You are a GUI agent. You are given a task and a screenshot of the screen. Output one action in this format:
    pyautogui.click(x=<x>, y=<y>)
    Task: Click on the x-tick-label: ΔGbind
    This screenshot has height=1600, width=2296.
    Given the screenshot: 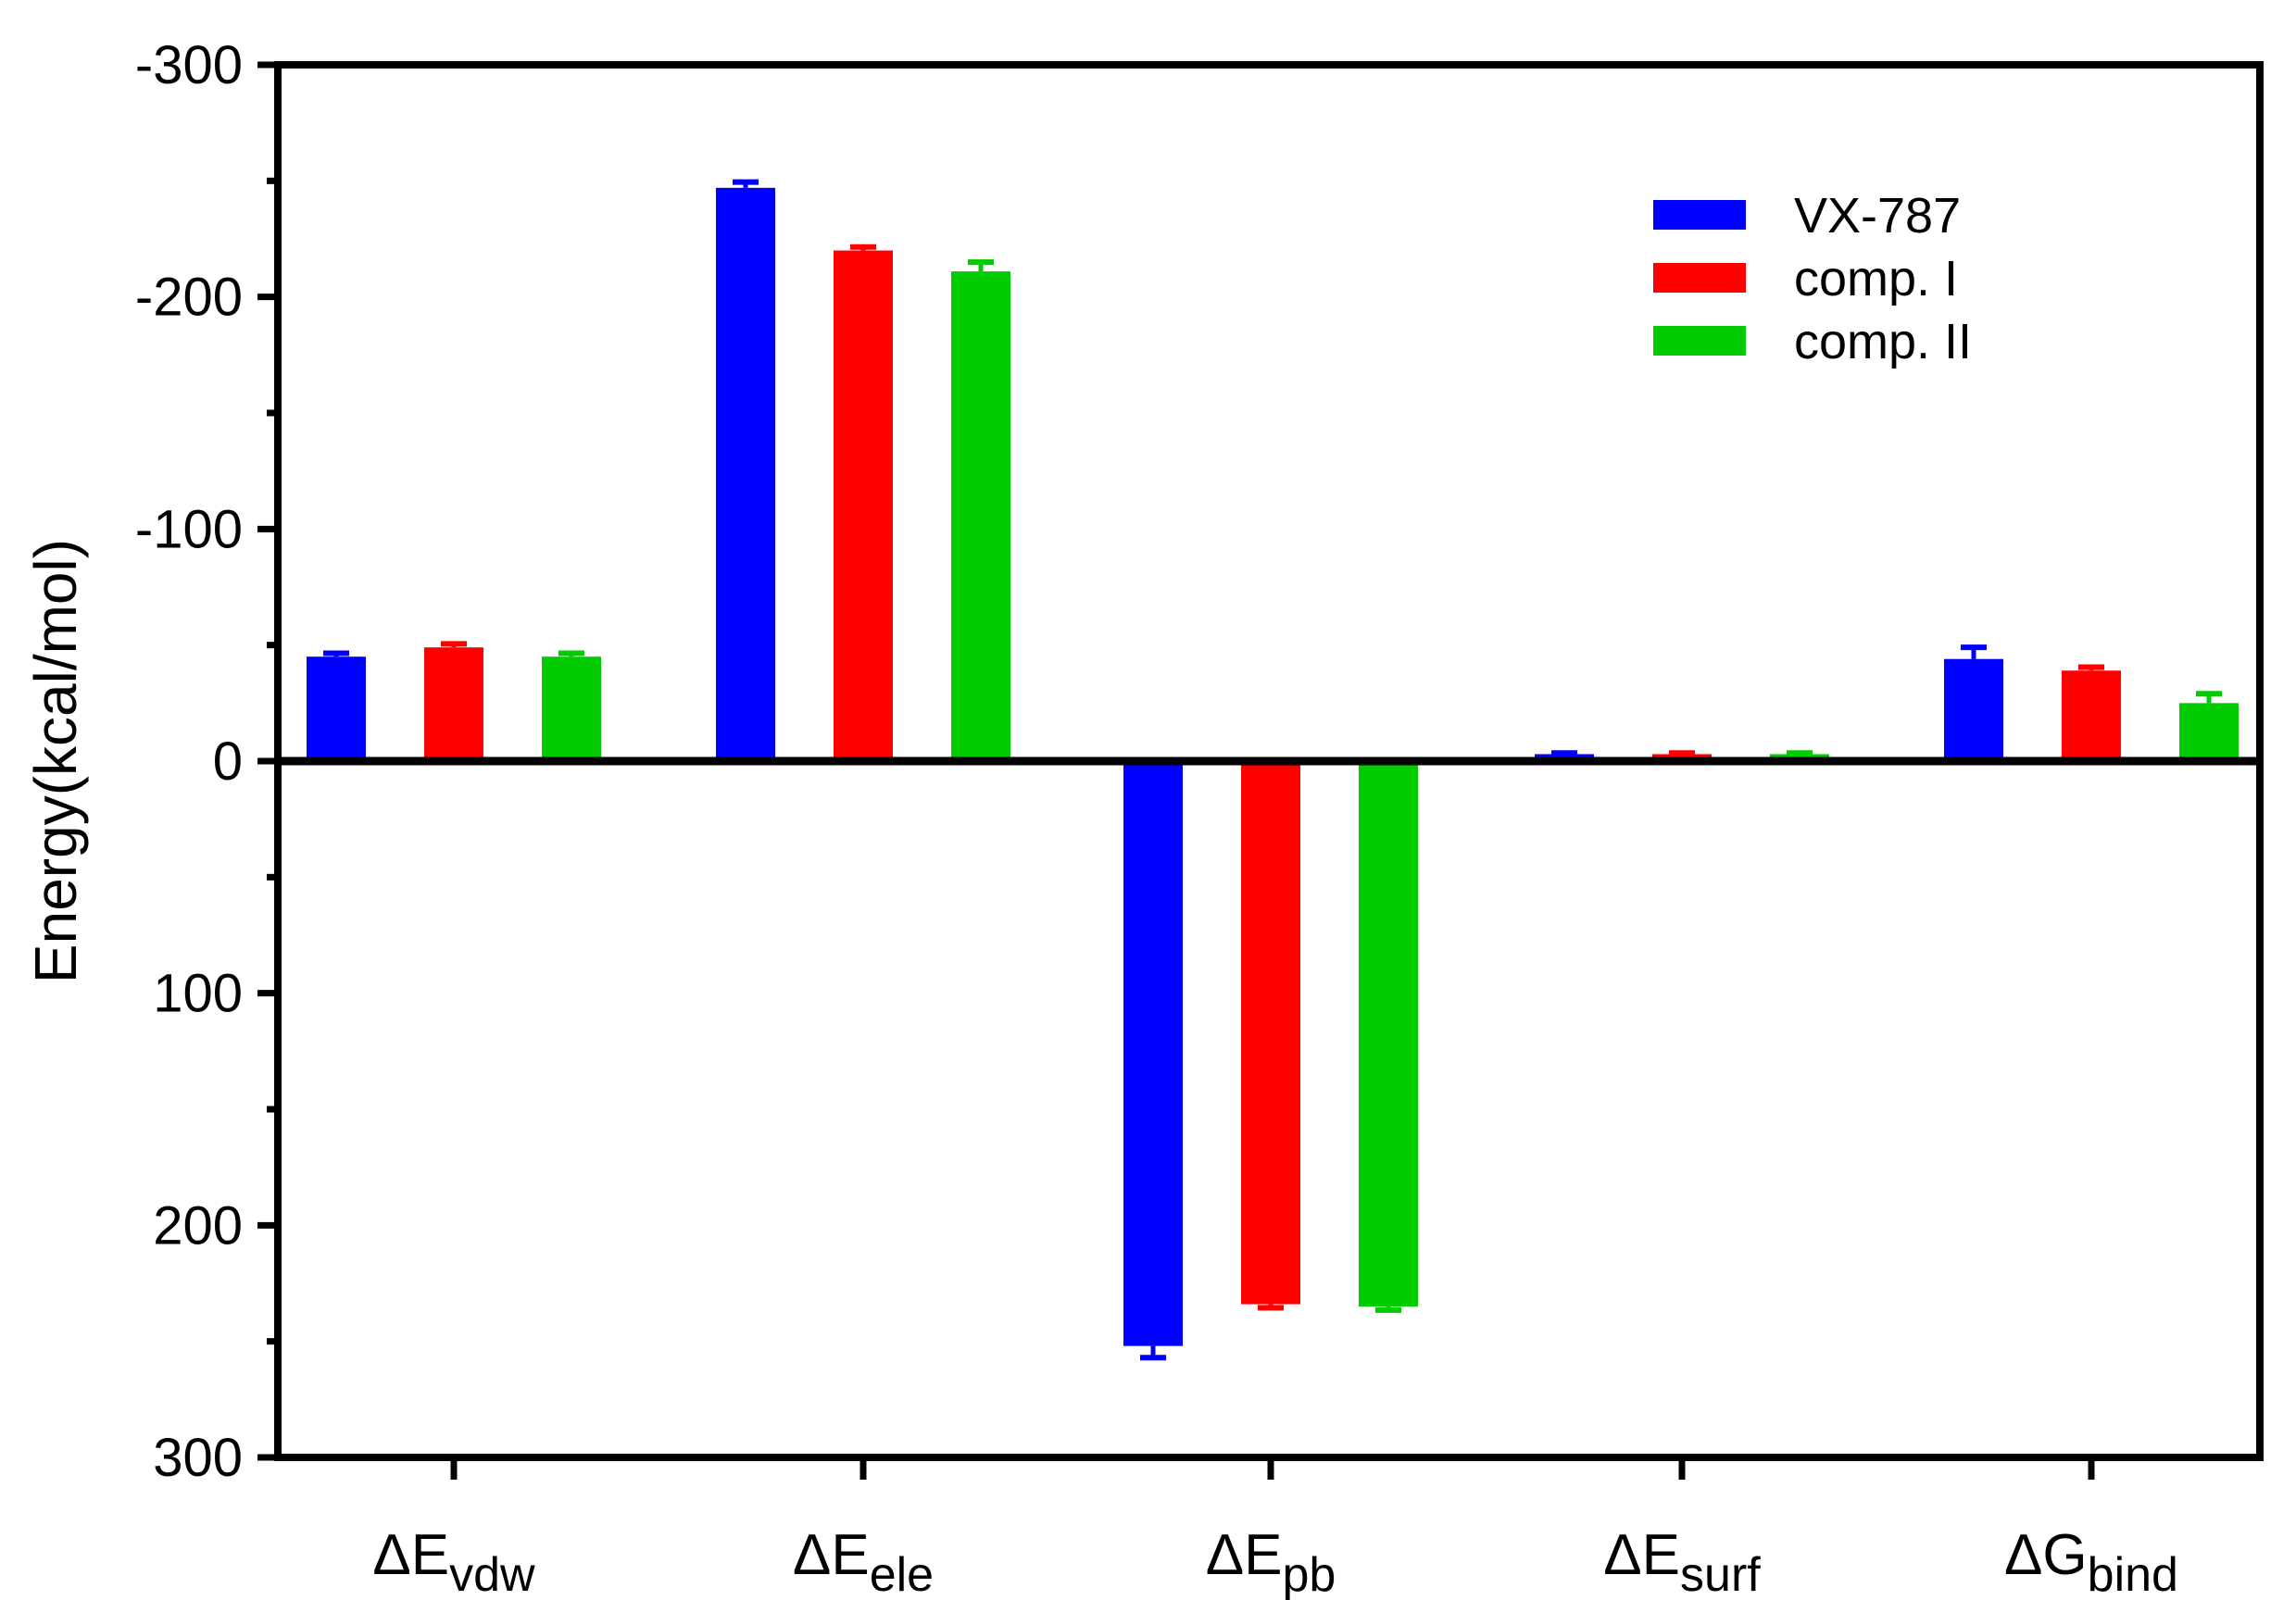 What is the action you would take?
    pyautogui.click(x=2091, y=1561)
    